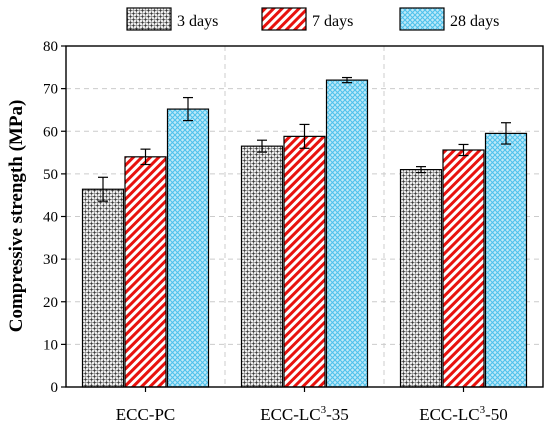 The height and width of the screenshot is (435, 550). Describe the element at coordinates (50, 260) in the screenshot. I see `y-tick-label: 30` at that location.